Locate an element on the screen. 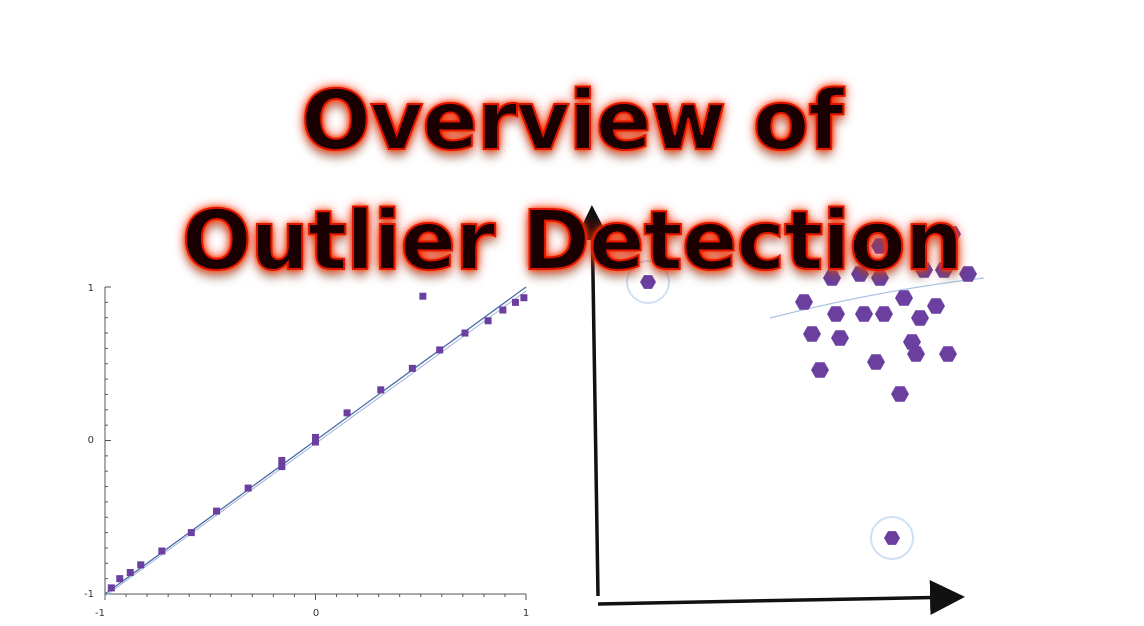  chart2-y-axis-arrow is located at coordinates (592, 401).